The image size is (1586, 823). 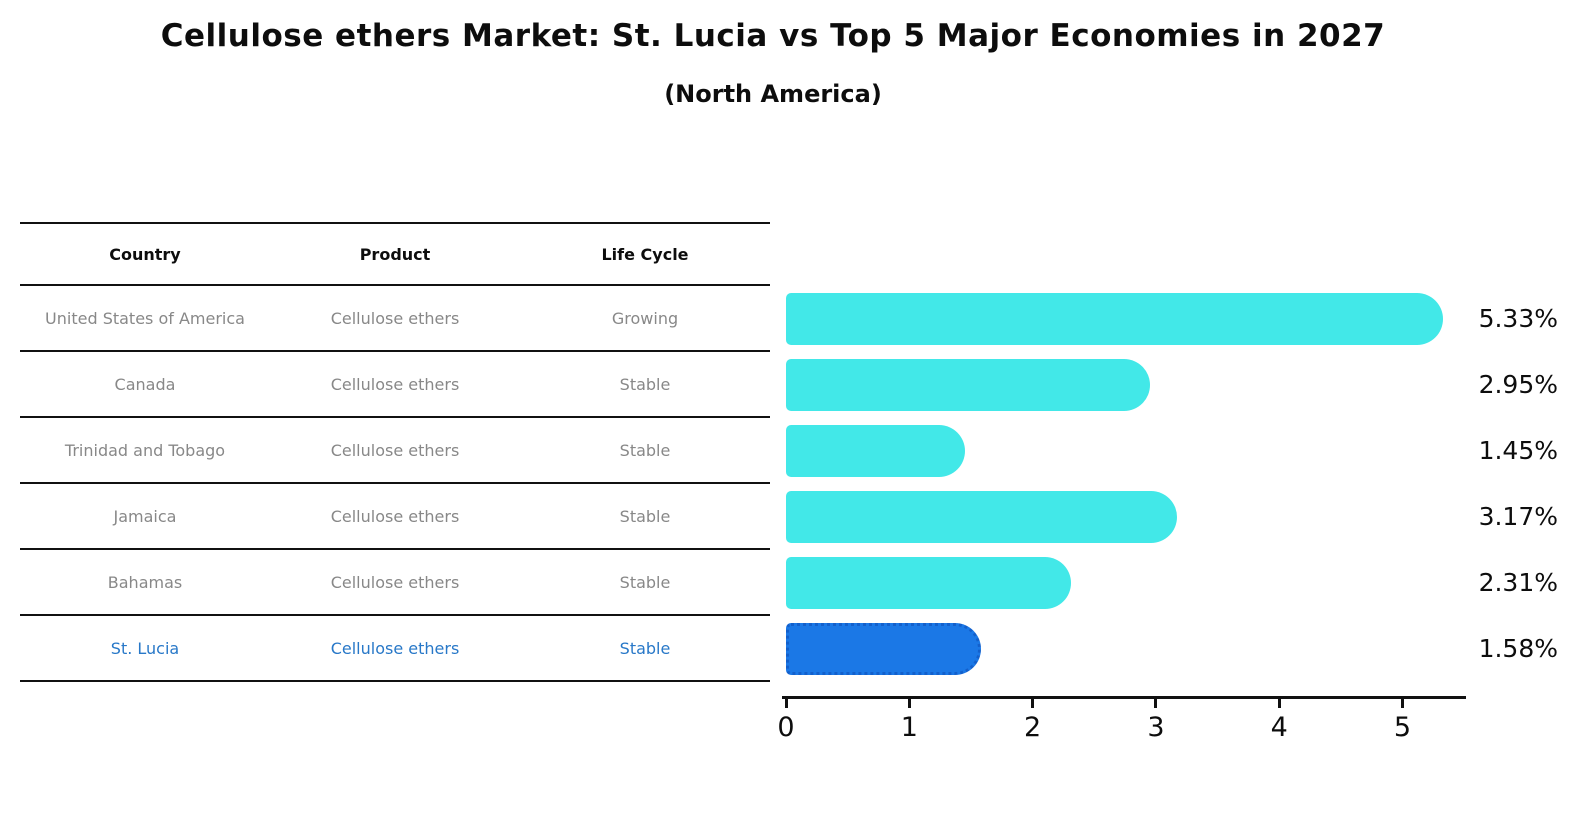 I want to click on table-row-highlight-st-lucia: St. Lucia Cellulose ethers Stable, so click(x=395, y=649).